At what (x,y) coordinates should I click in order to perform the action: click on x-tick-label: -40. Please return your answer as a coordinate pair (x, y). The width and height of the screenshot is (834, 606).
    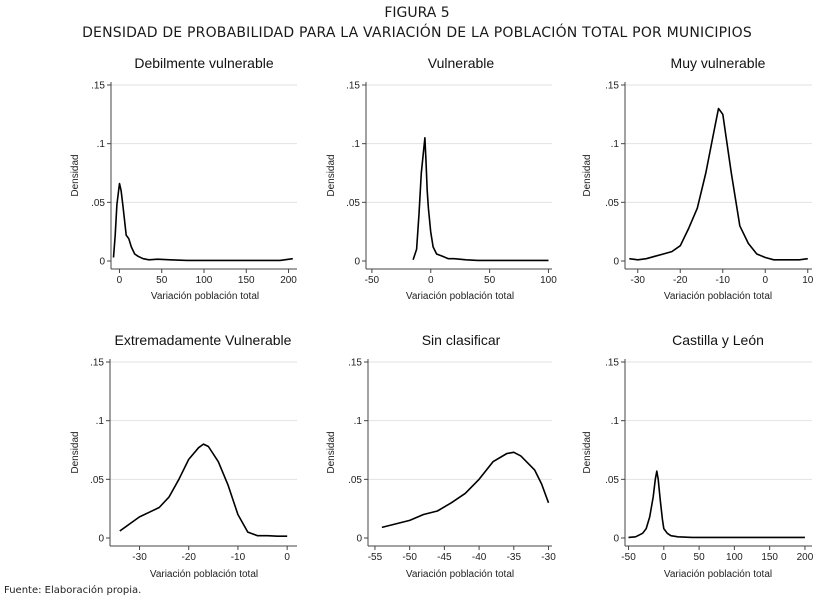
    Looking at the image, I should click on (479, 557).